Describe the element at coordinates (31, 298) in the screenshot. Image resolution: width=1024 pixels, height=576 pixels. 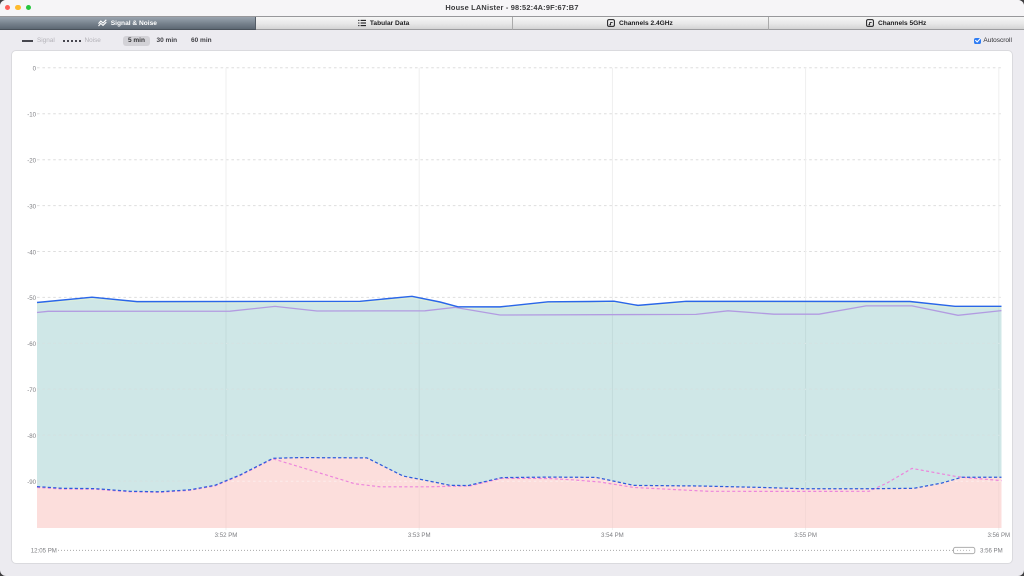
I see `svg-text: -50` at that location.